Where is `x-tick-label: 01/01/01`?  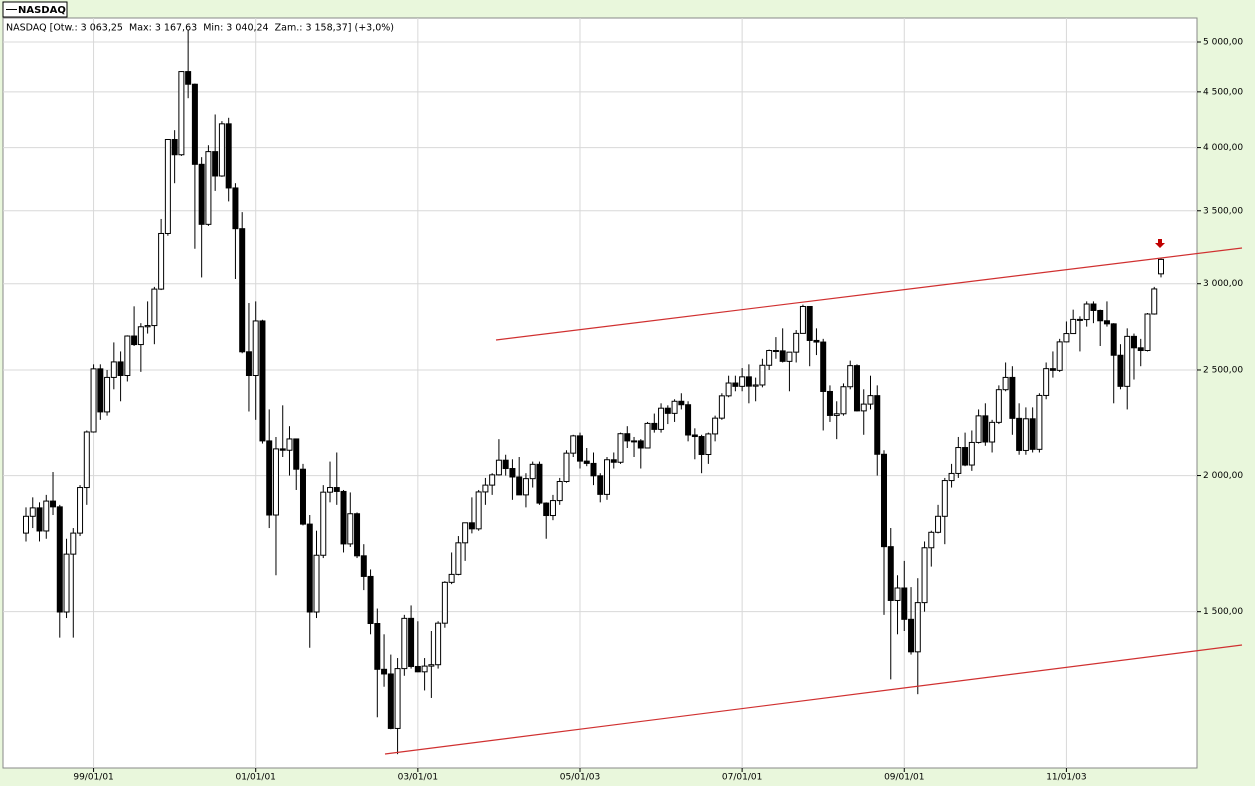 x-tick-label: 01/01/01 is located at coordinates (255, 778).